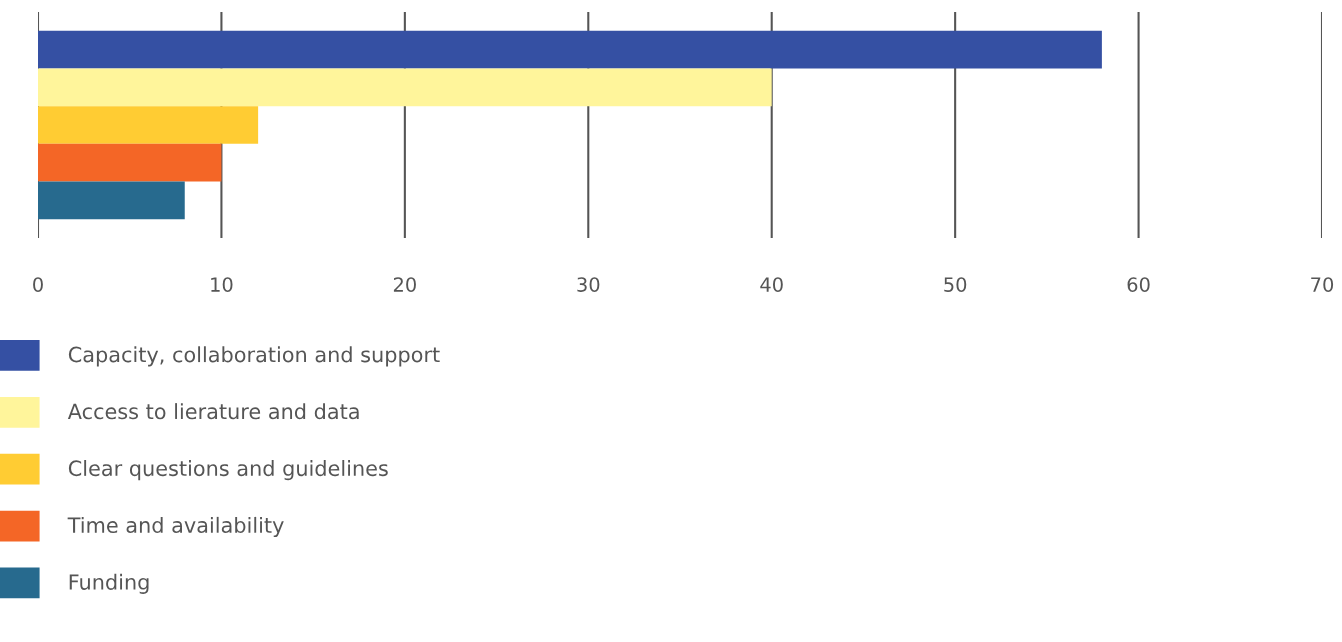 The width and height of the screenshot is (1342, 642). What do you see at coordinates (955, 284) in the screenshot?
I see `x-tick-label: 50` at bounding box center [955, 284].